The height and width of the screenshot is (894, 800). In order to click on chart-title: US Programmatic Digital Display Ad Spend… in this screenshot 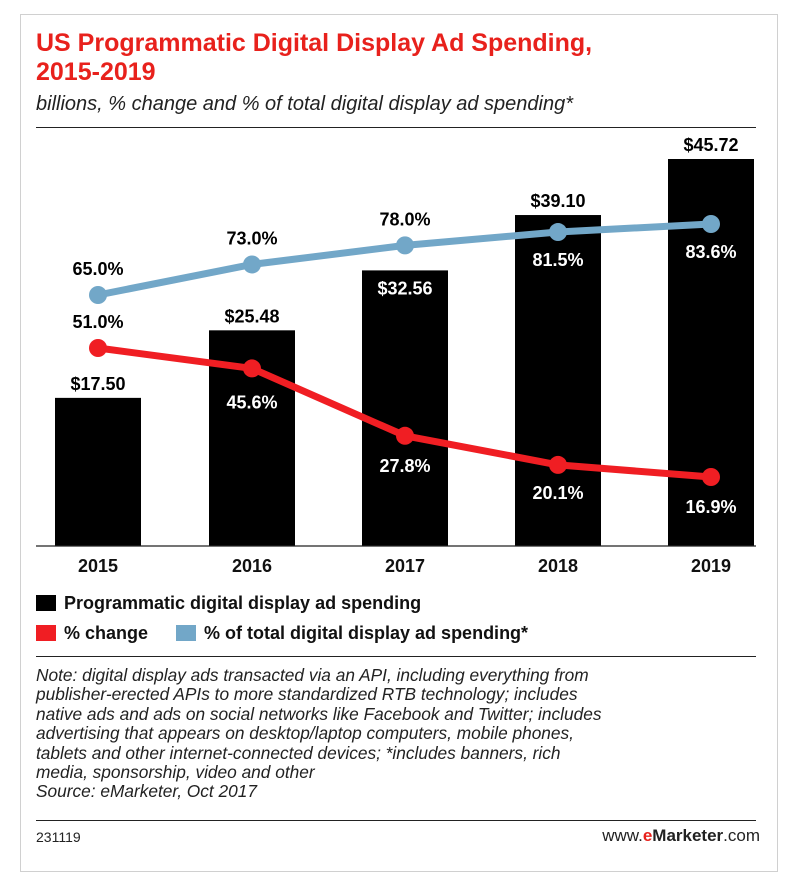, I will do `click(396, 58)`.